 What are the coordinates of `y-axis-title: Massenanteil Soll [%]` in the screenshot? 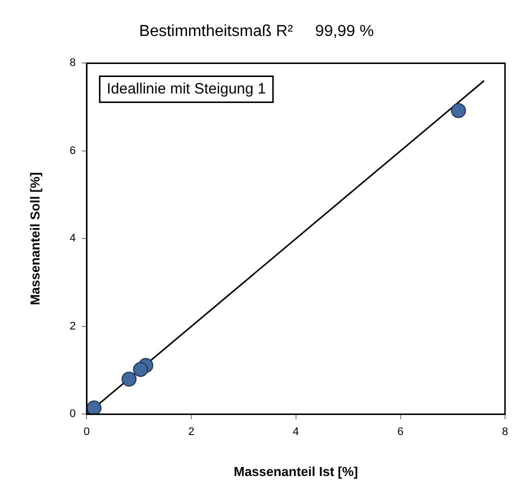 It's located at (34, 239).